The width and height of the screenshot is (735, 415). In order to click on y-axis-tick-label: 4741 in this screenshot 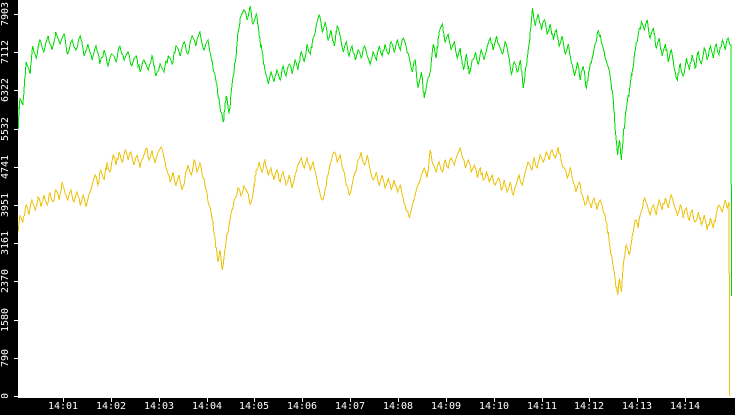, I will do `click(5, 167)`.